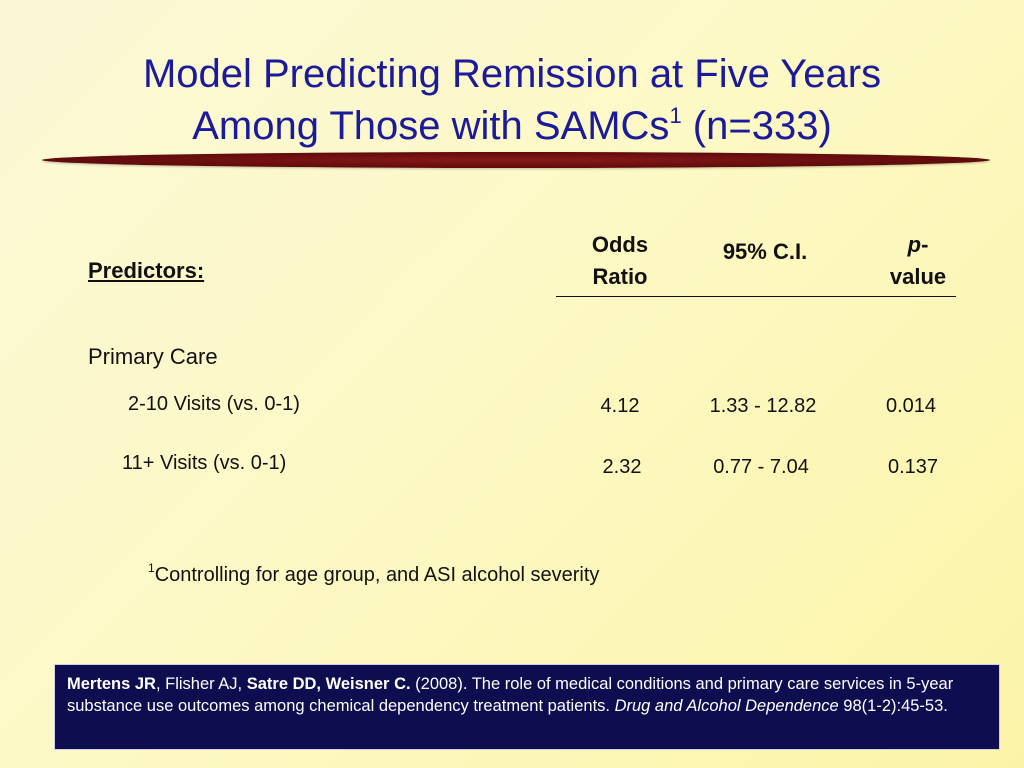 The image size is (1024, 768). I want to click on header-ci: 95% C.I., so click(765, 251).